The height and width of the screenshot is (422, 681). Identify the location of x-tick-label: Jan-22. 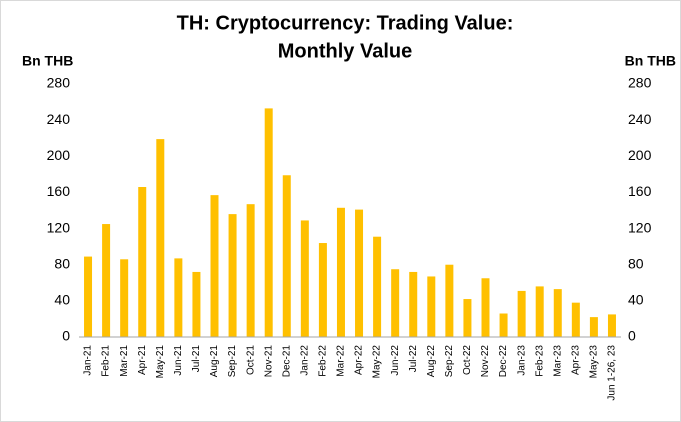
(304, 360).